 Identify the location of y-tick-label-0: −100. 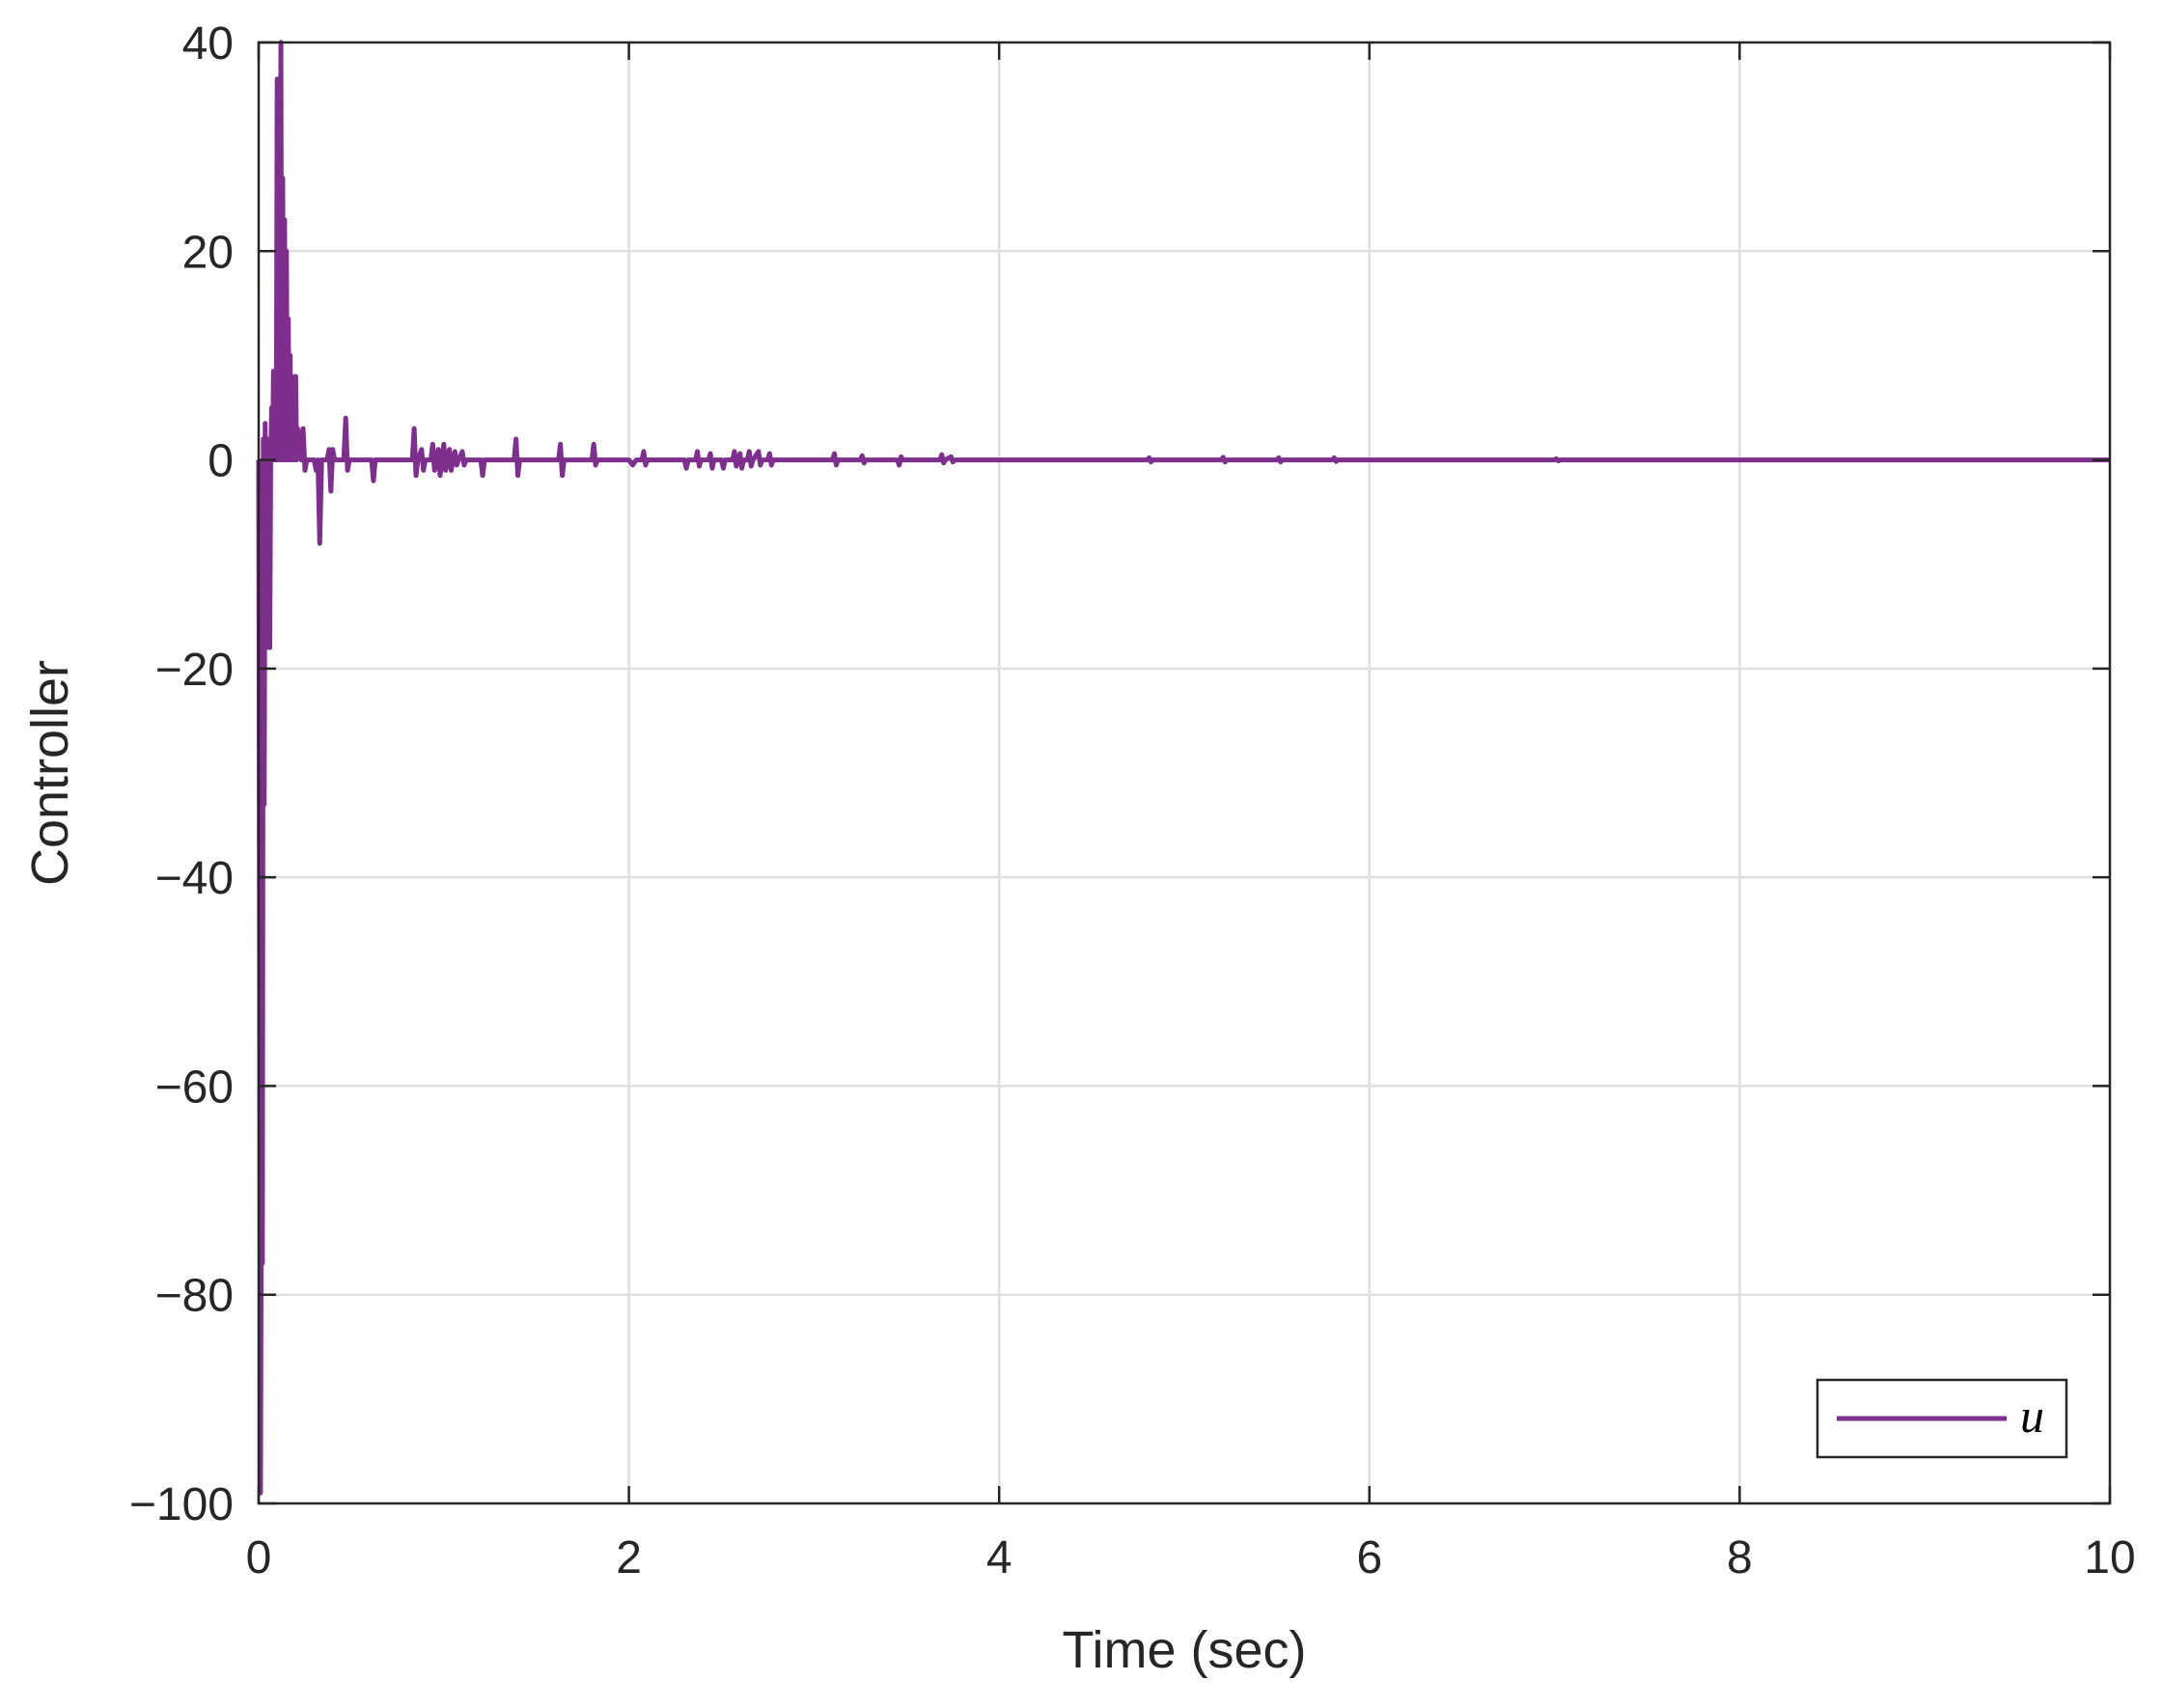
(182, 1504).